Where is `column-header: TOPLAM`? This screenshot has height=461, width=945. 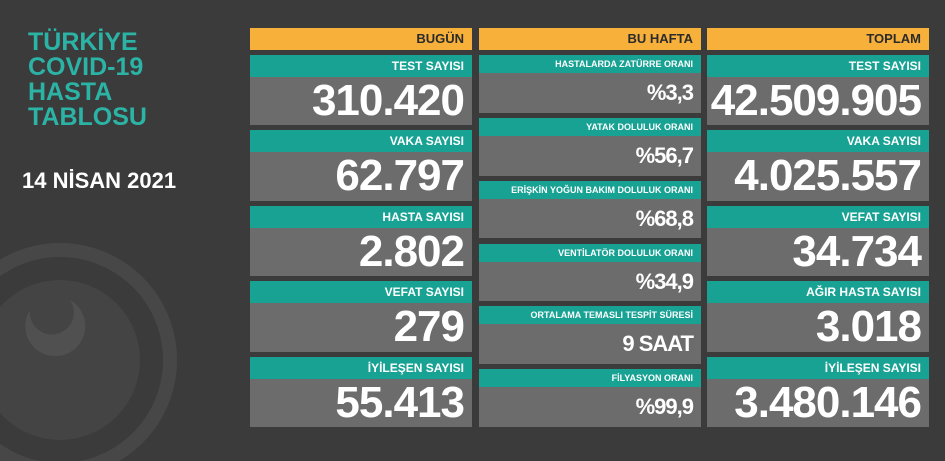 column-header: TOPLAM is located at coordinates (818, 39).